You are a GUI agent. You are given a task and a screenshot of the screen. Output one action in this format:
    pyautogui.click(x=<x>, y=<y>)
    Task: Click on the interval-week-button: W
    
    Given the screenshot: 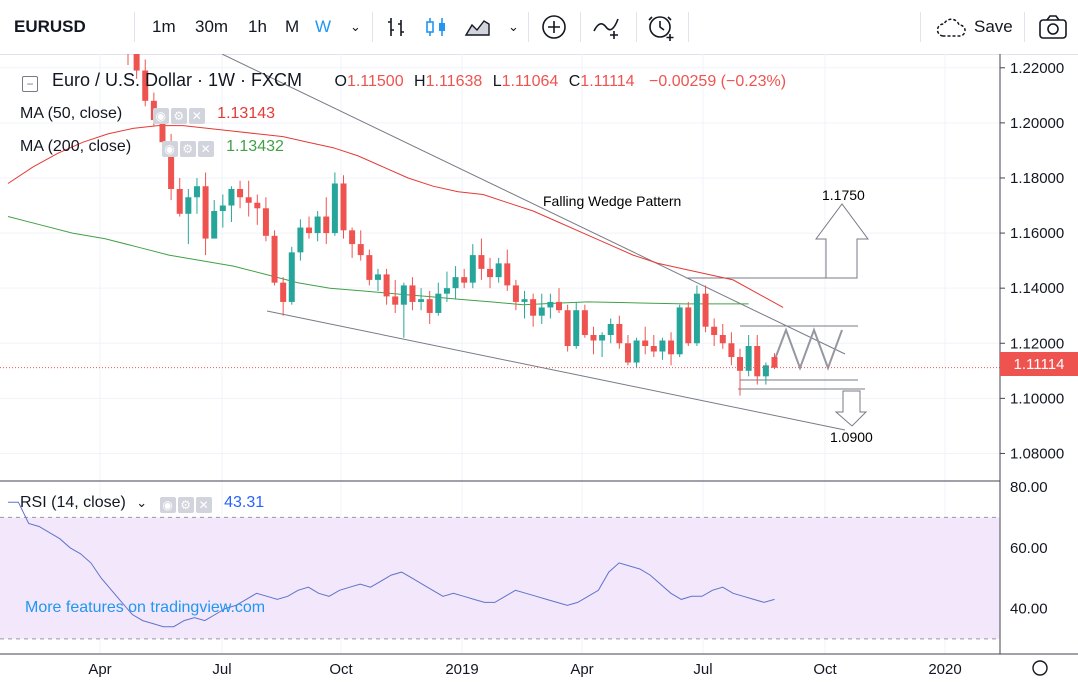 What is the action you would take?
    pyautogui.click(x=323, y=26)
    